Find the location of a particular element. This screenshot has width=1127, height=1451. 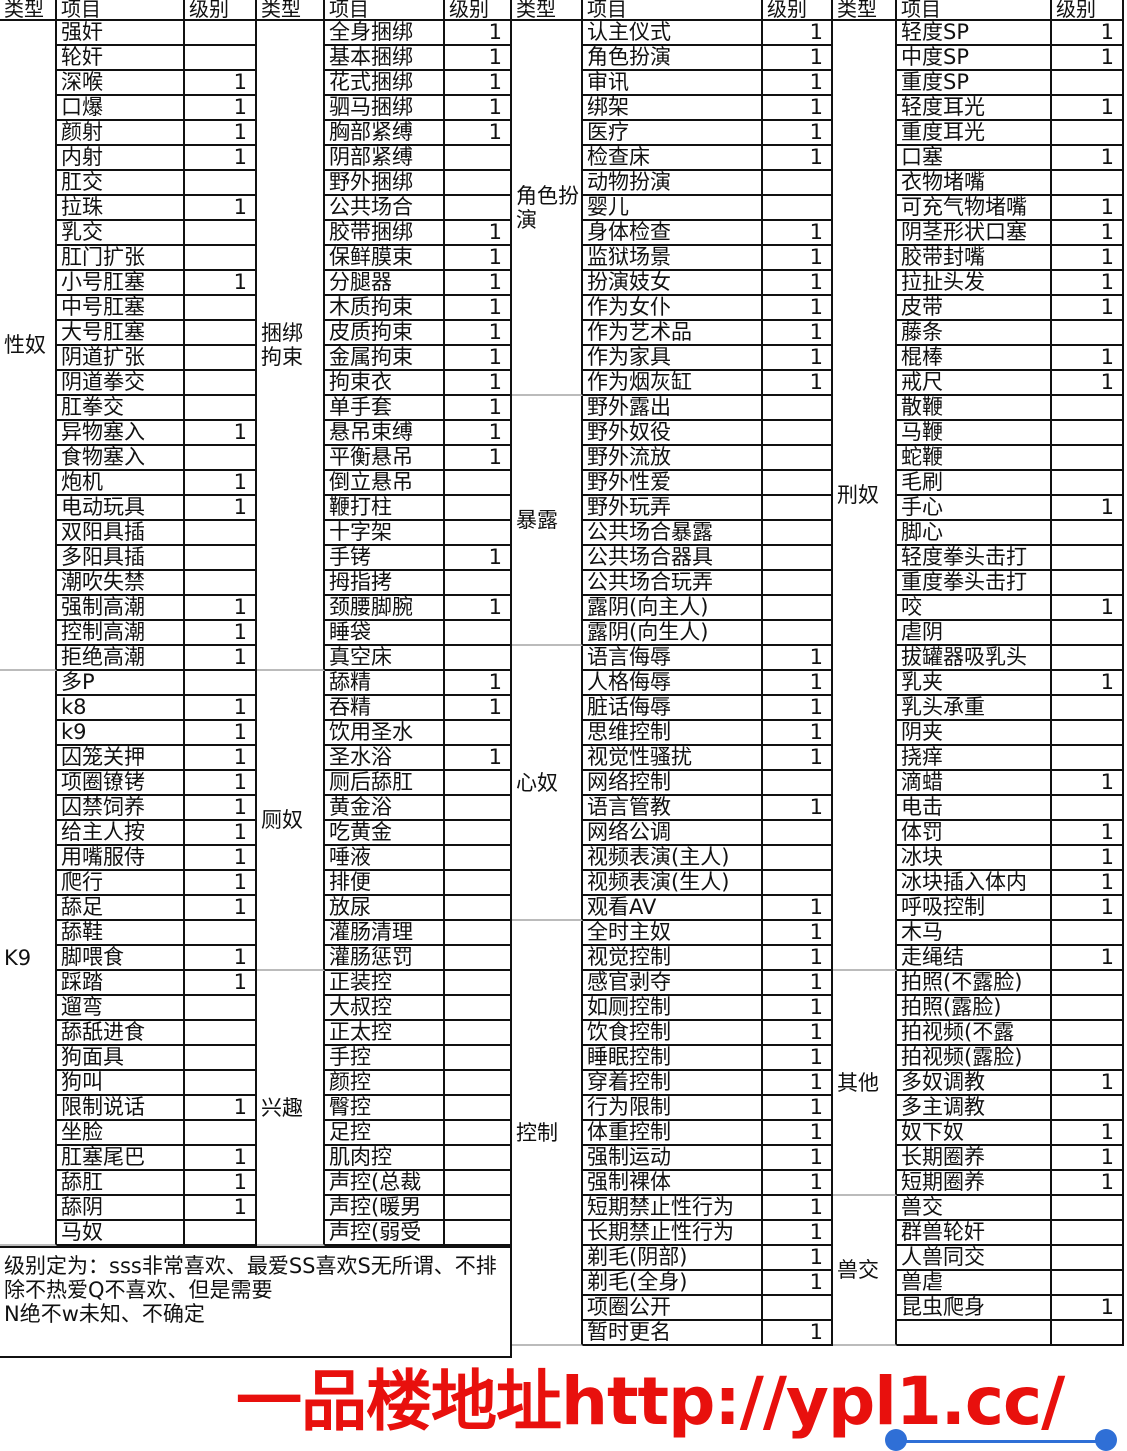

table-row-item: 露阴(向生人) is located at coordinates (673, 633).